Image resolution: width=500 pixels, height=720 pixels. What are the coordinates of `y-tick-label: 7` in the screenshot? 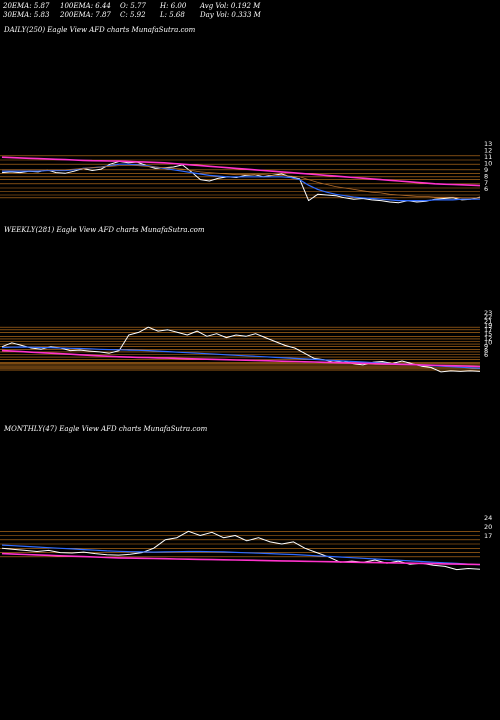 It's located at (486, 183).